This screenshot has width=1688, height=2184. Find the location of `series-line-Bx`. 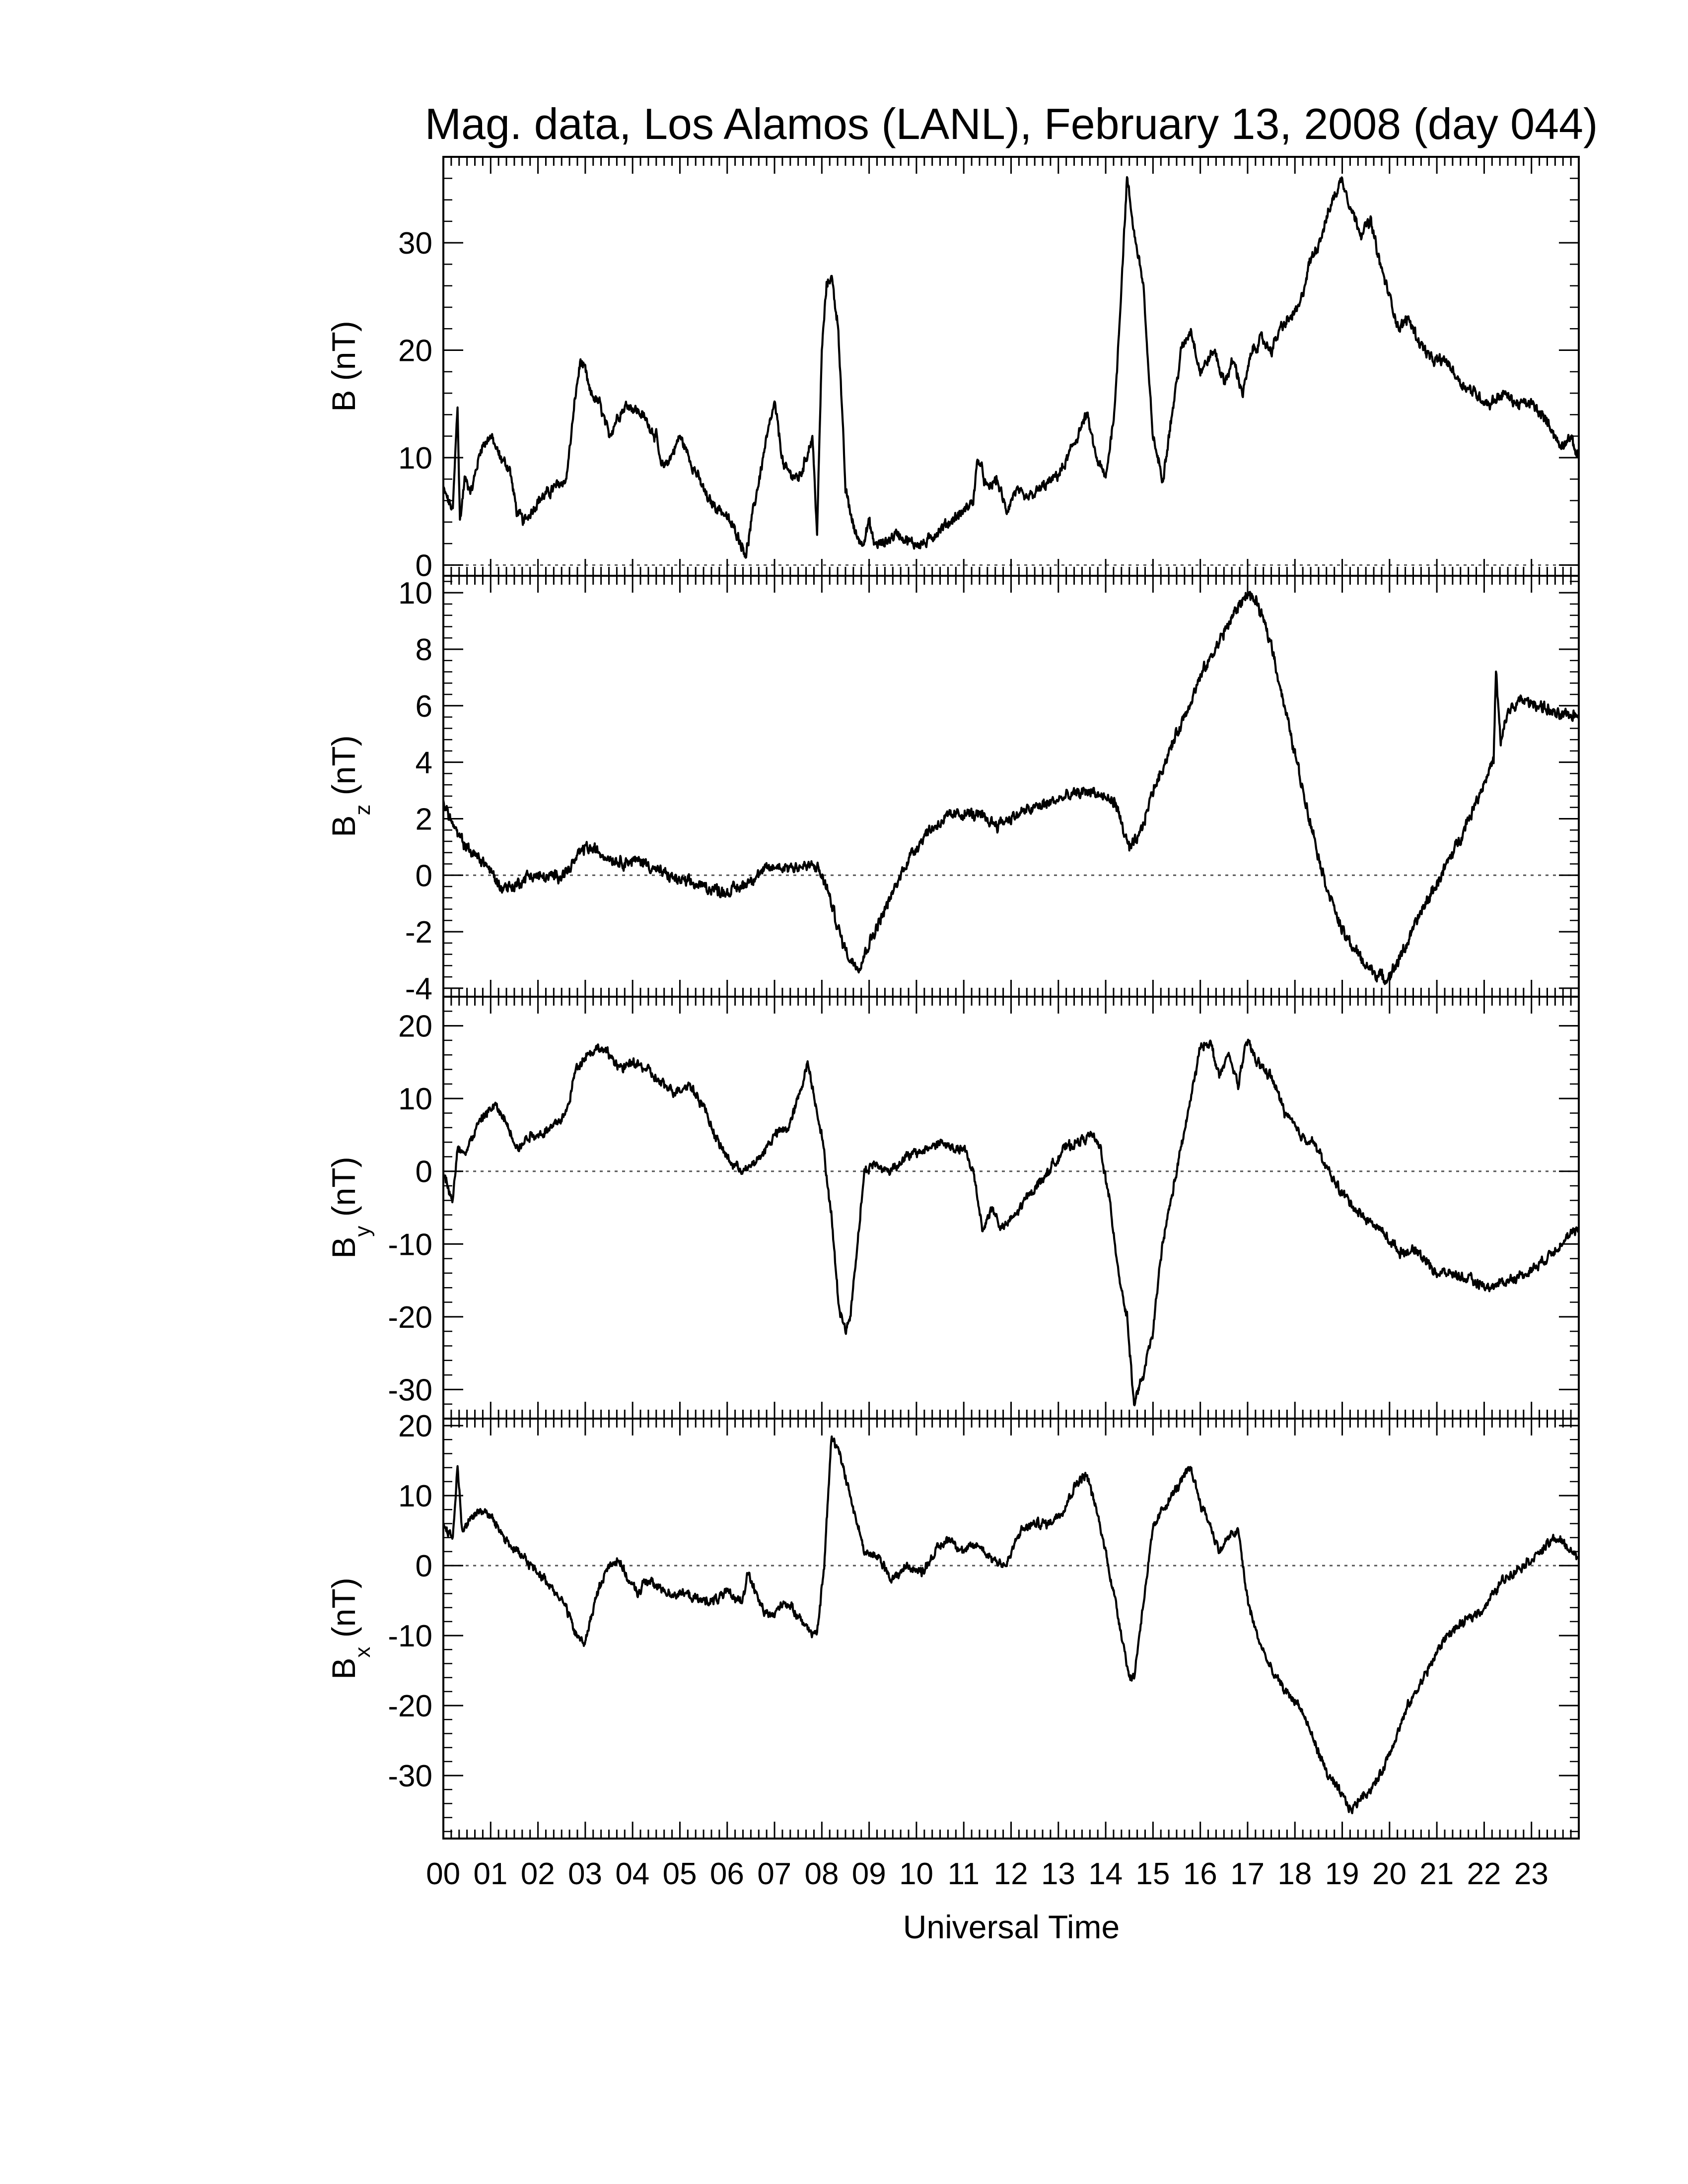

series-line-Bx is located at coordinates (1011, 1625).